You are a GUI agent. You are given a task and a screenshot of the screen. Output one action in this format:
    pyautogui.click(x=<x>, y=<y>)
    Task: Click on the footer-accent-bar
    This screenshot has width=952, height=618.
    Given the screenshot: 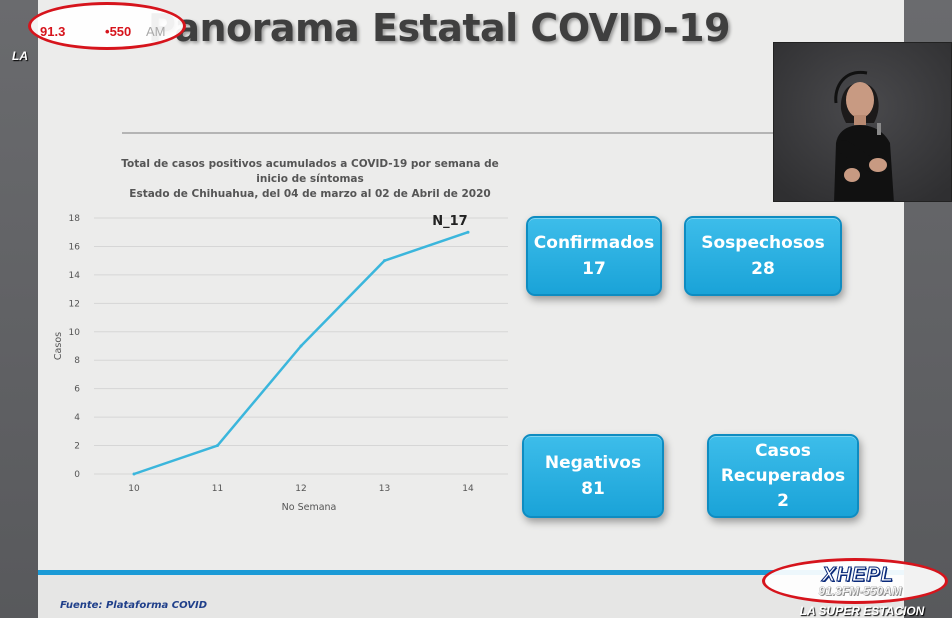 What is the action you would take?
    pyautogui.click(x=471, y=572)
    